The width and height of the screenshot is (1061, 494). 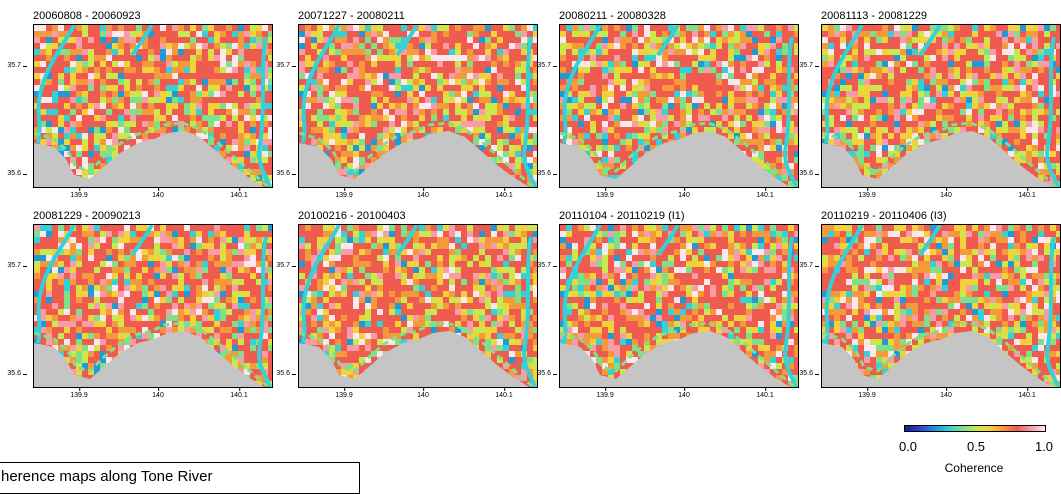 What do you see at coordinates (153, 306) in the screenshot?
I see `coherence-map` at bounding box center [153, 306].